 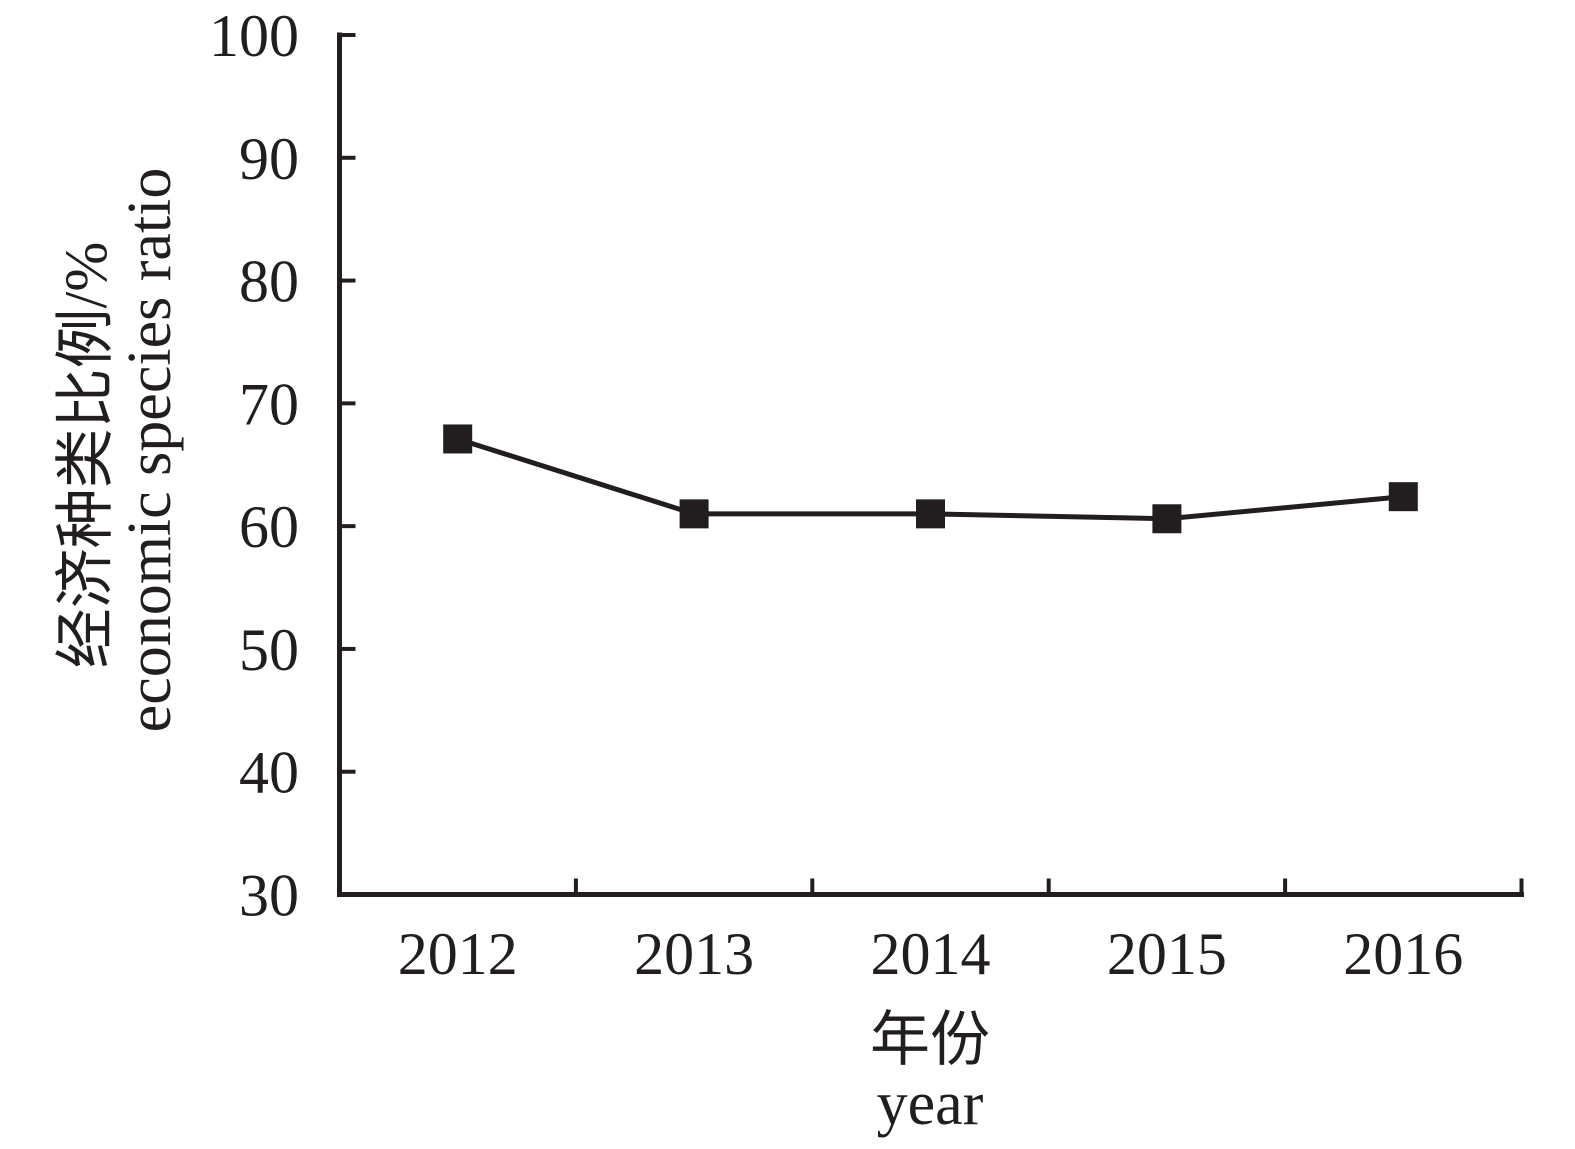 What do you see at coordinates (269, 159) in the screenshot?
I see `y-tick-label: 90` at bounding box center [269, 159].